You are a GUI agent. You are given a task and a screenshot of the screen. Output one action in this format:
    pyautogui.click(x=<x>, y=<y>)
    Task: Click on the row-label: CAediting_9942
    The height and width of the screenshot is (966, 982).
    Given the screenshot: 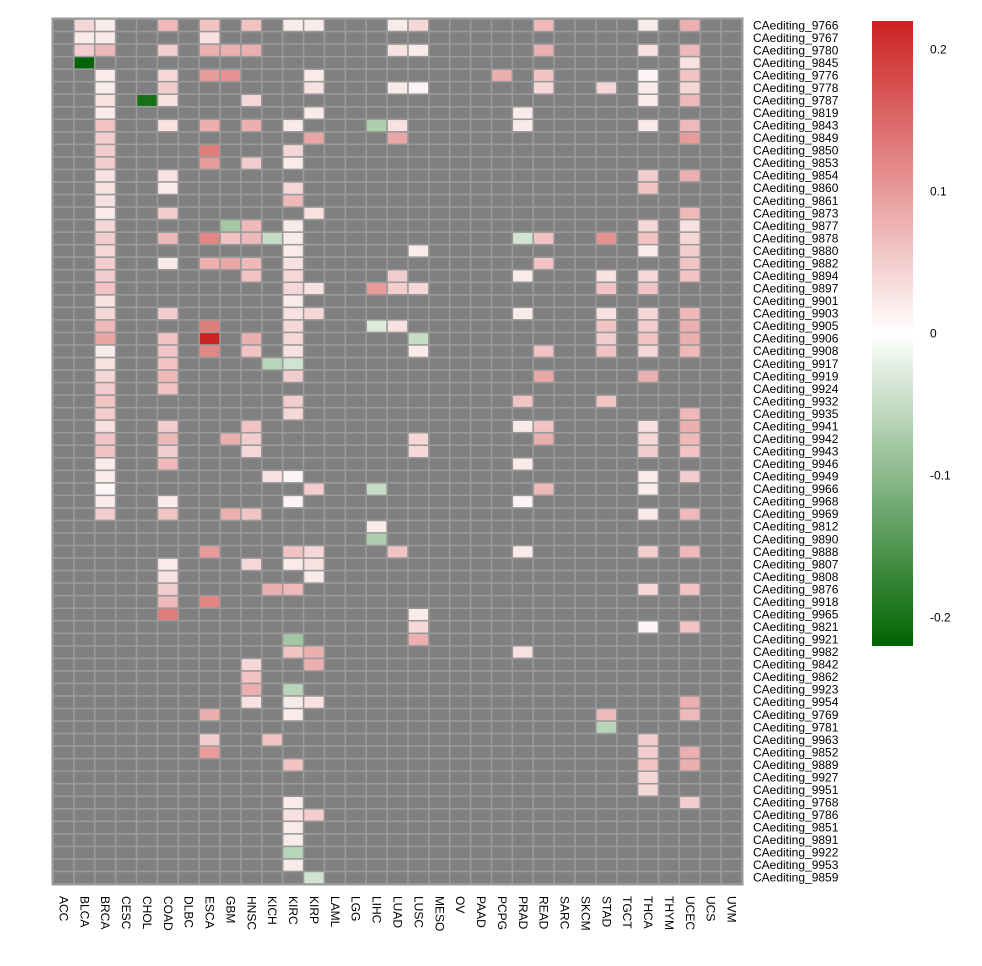 What is the action you would take?
    pyautogui.click(x=796, y=439)
    